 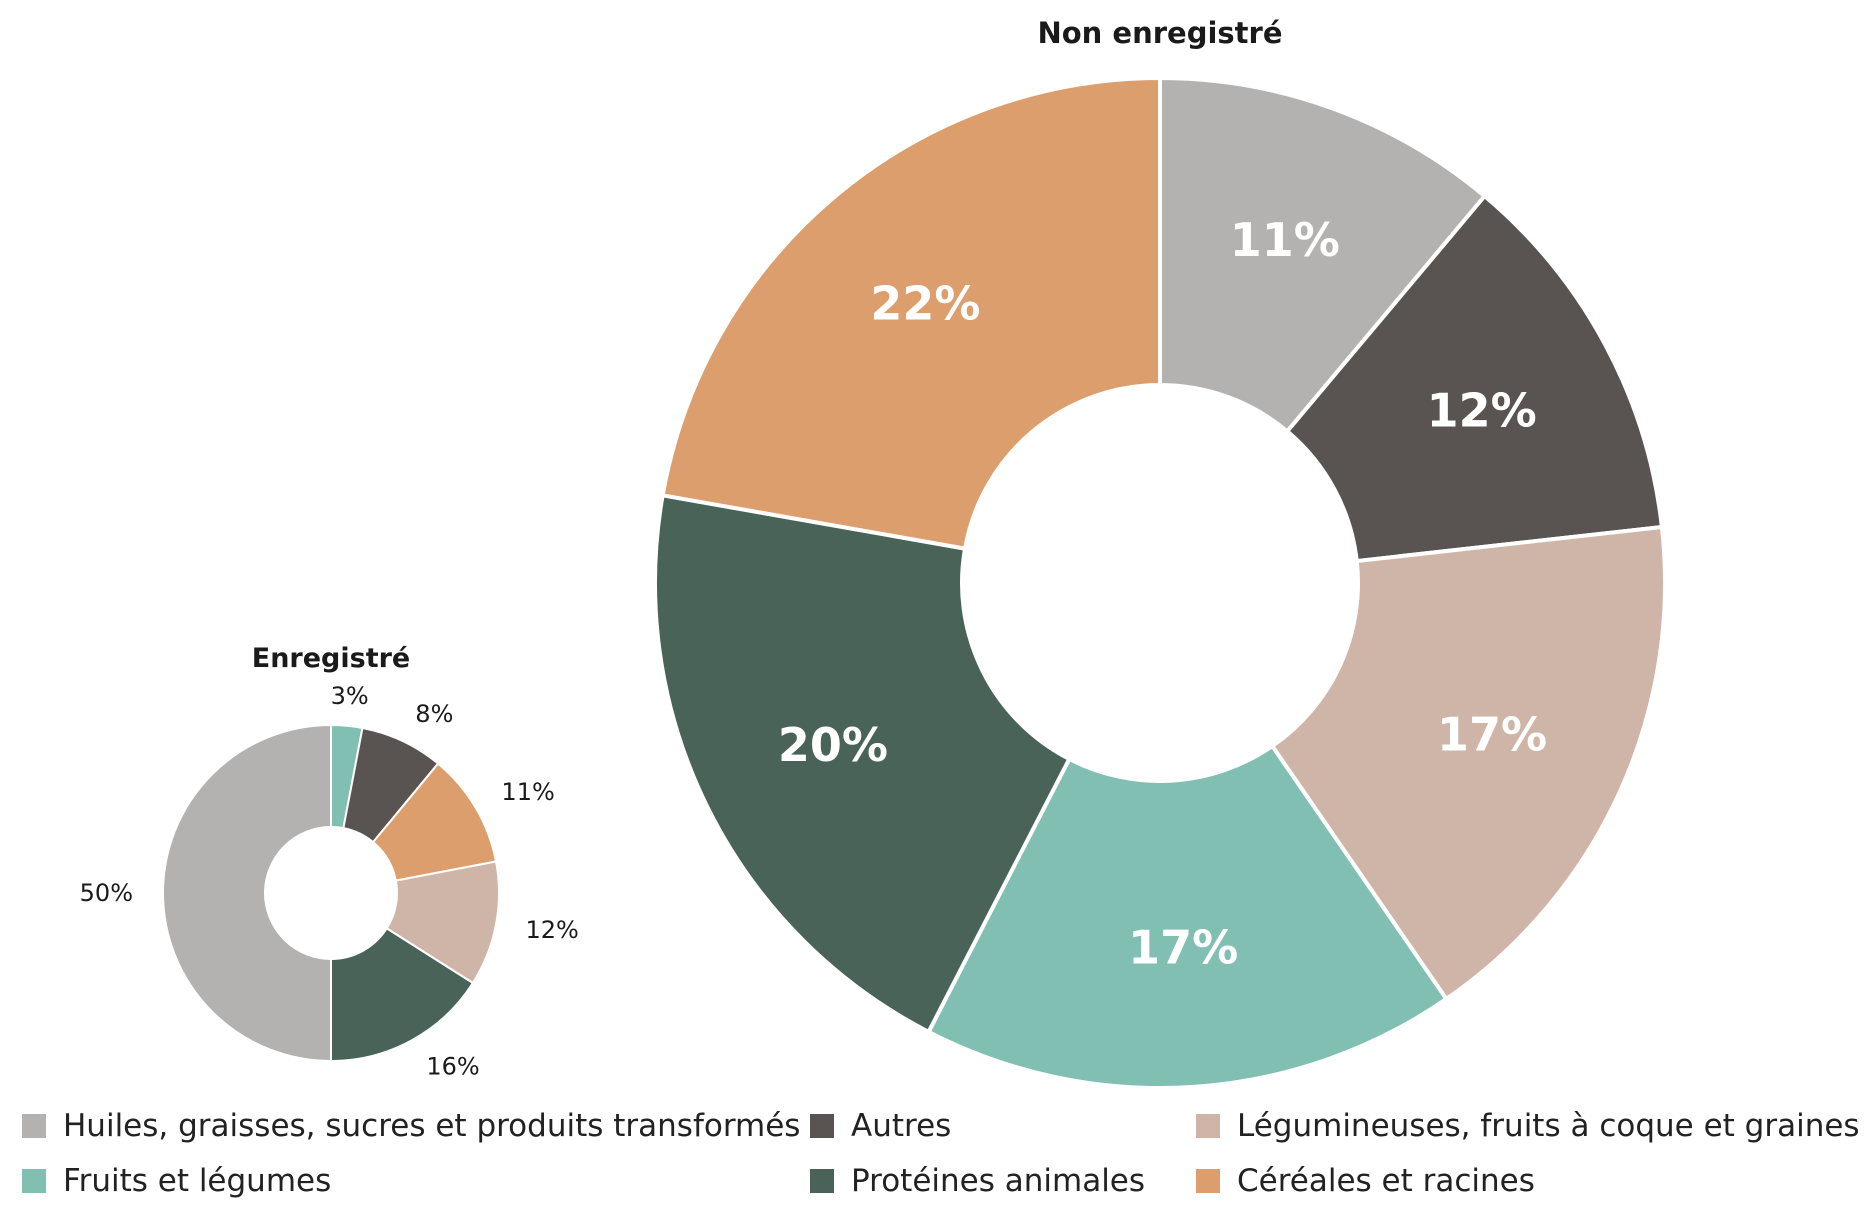 What do you see at coordinates (998, 1181) in the screenshot?
I see `legend-label: Protéines animales` at bounding box center [998, 1181].